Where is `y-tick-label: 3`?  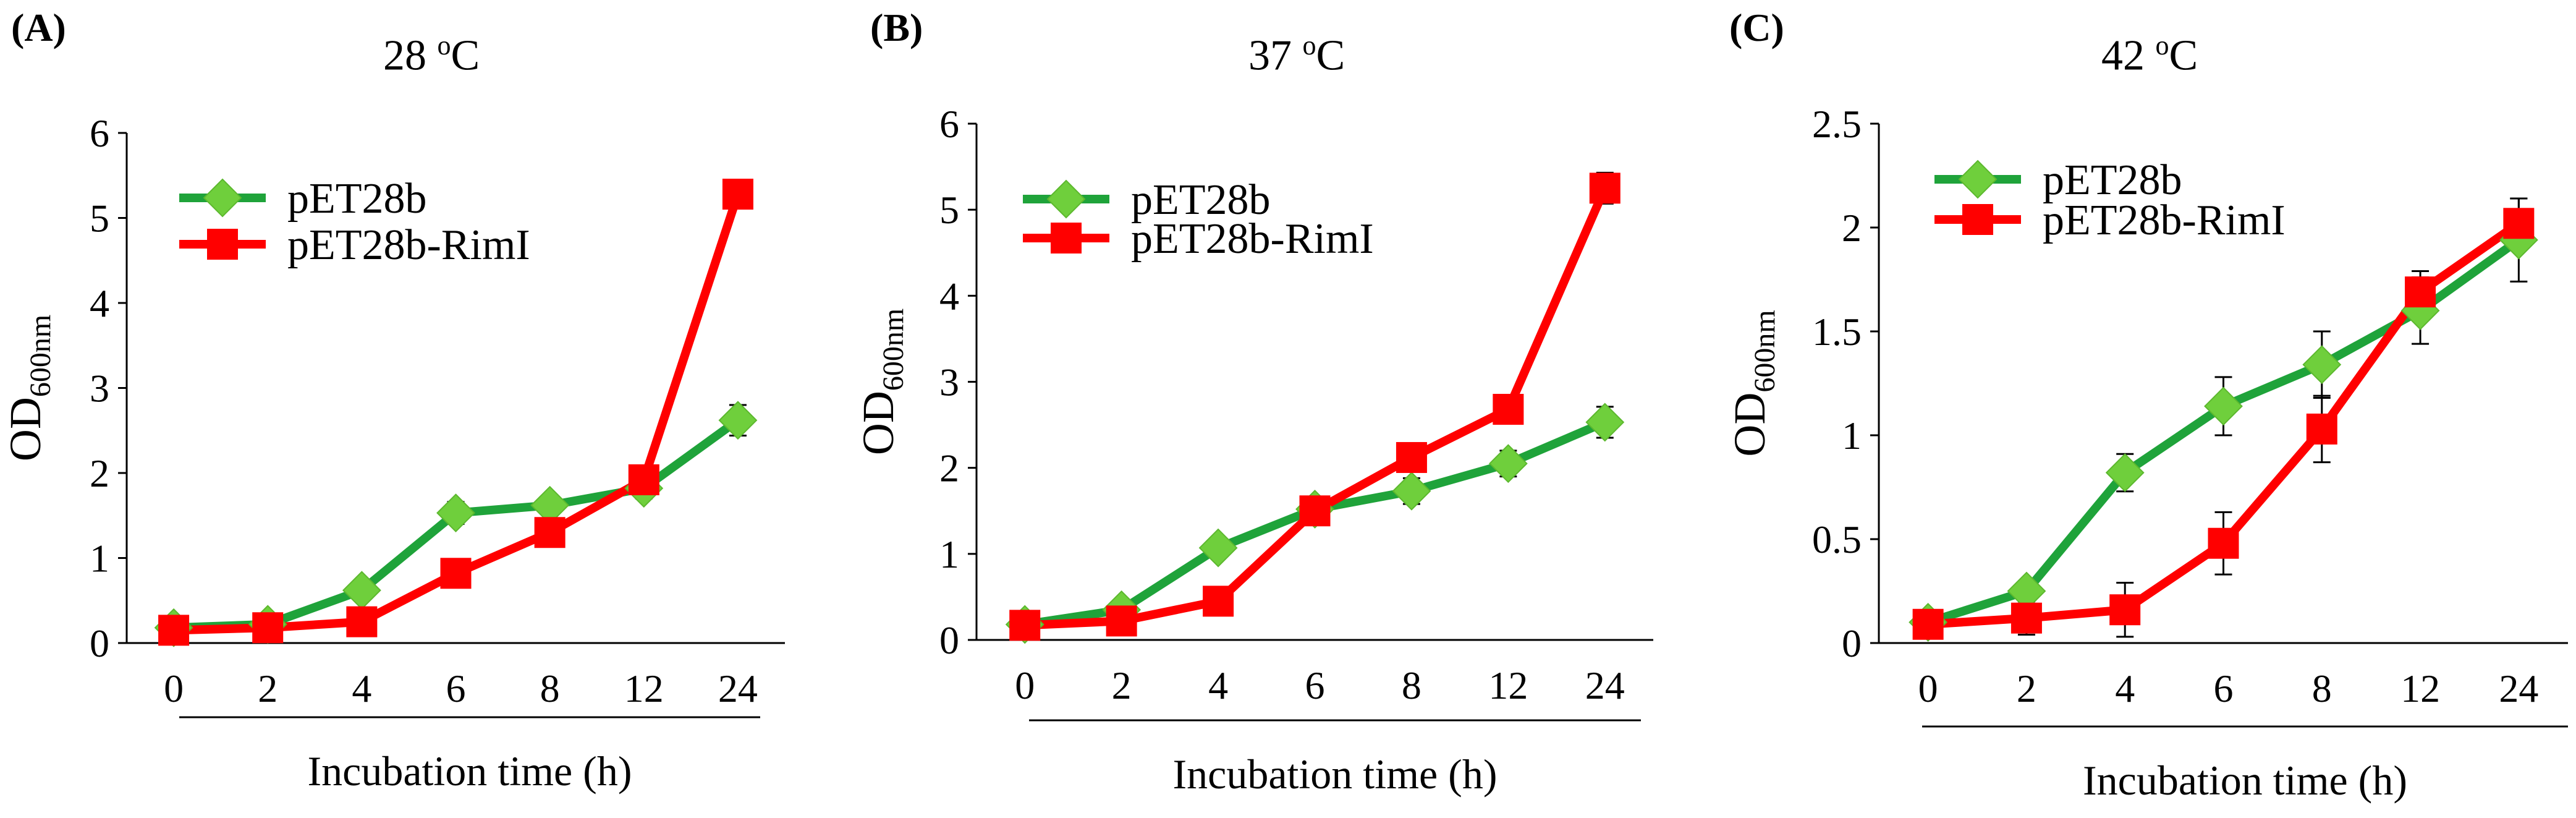
y-tick-label: 3 is located at coordinates (949, 382).